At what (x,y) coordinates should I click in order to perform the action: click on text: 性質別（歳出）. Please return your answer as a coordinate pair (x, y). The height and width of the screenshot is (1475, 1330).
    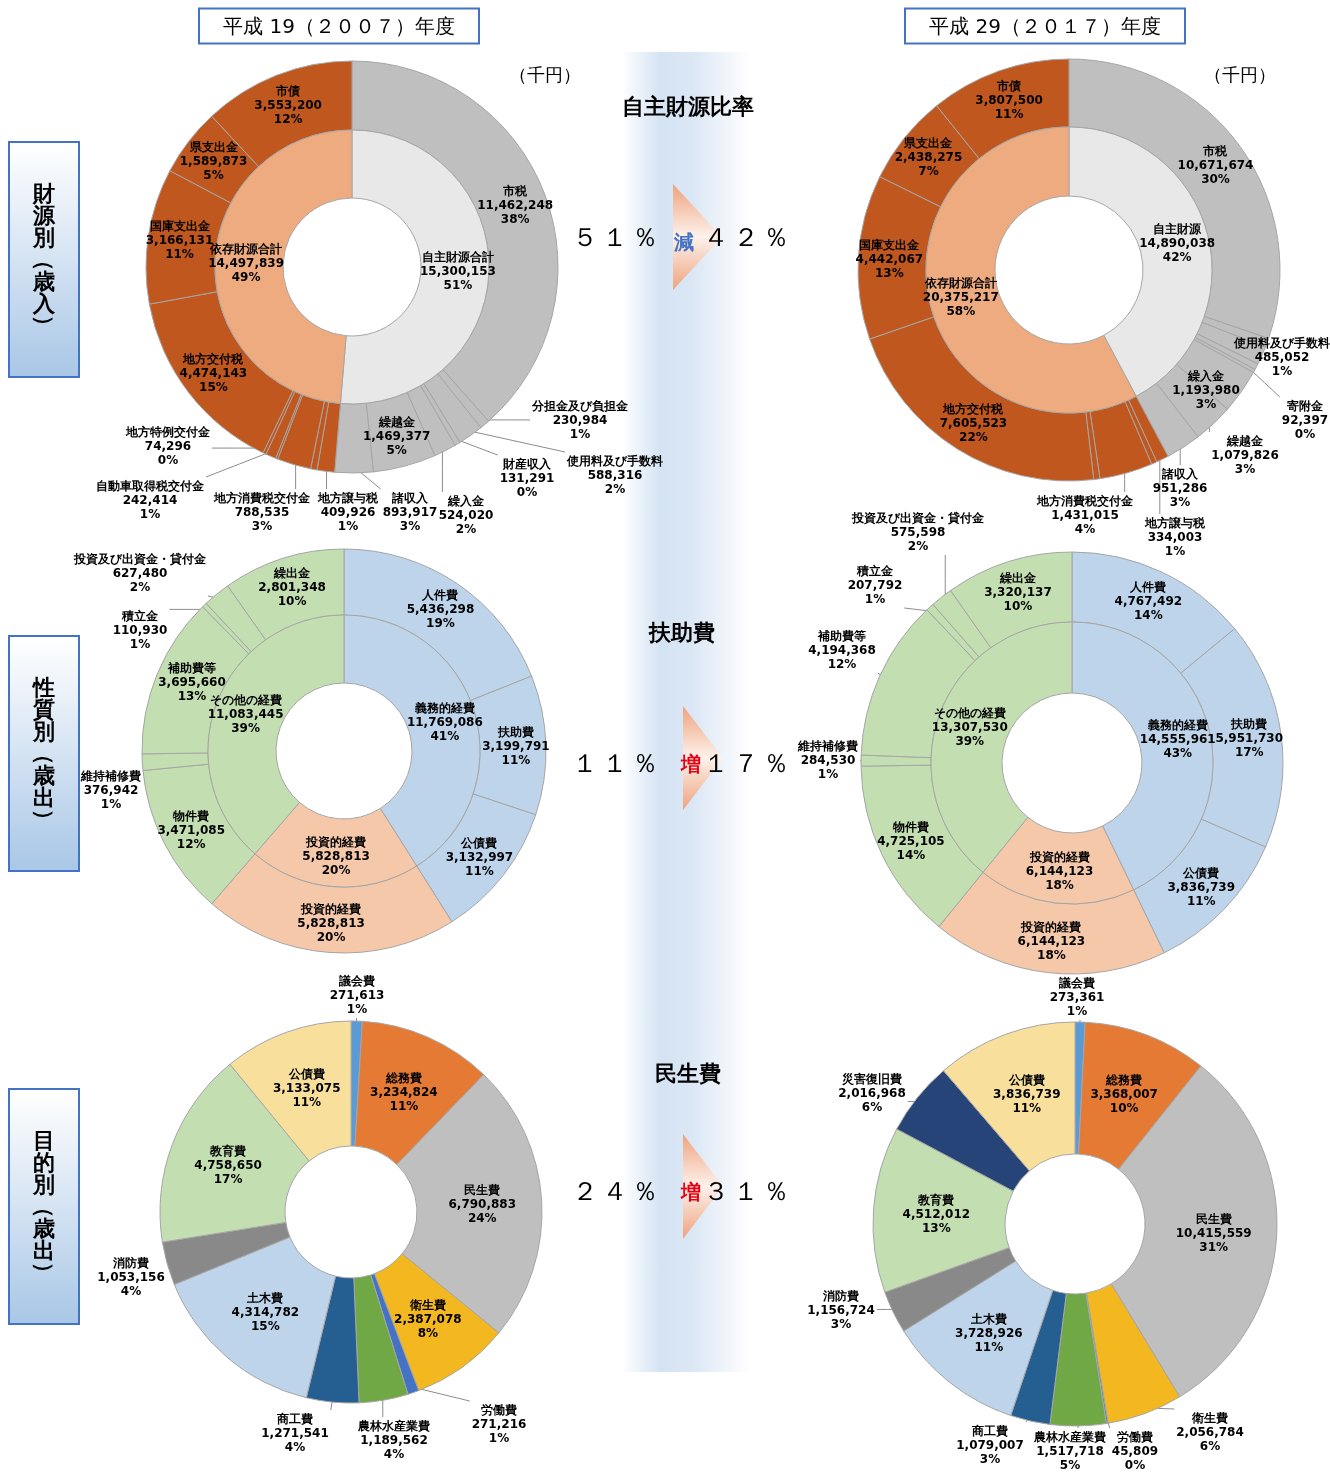
    Looking at the image, I should click on (44, 752).